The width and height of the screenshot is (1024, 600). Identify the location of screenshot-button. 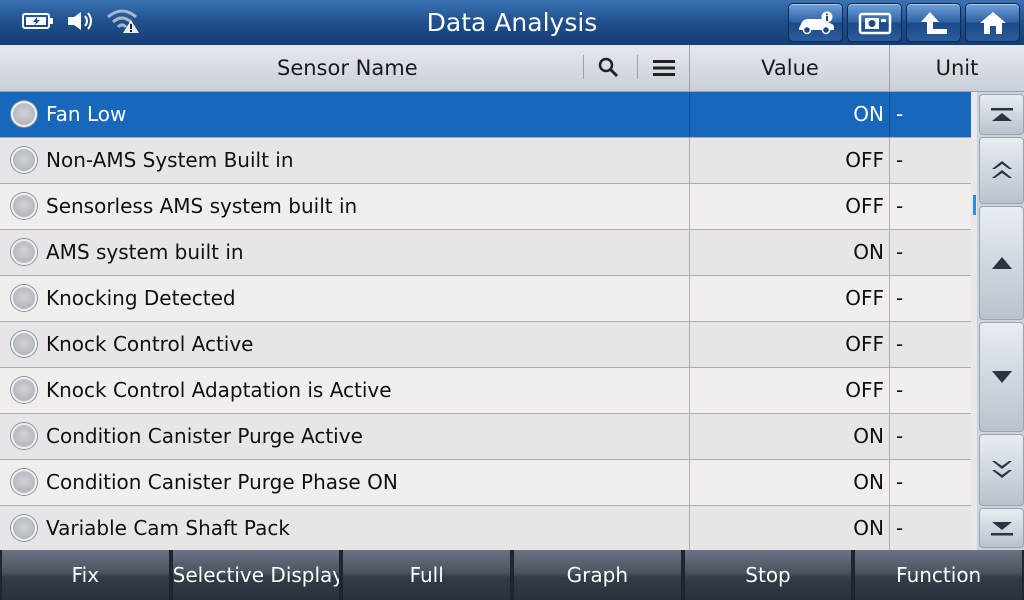
(874, 22).